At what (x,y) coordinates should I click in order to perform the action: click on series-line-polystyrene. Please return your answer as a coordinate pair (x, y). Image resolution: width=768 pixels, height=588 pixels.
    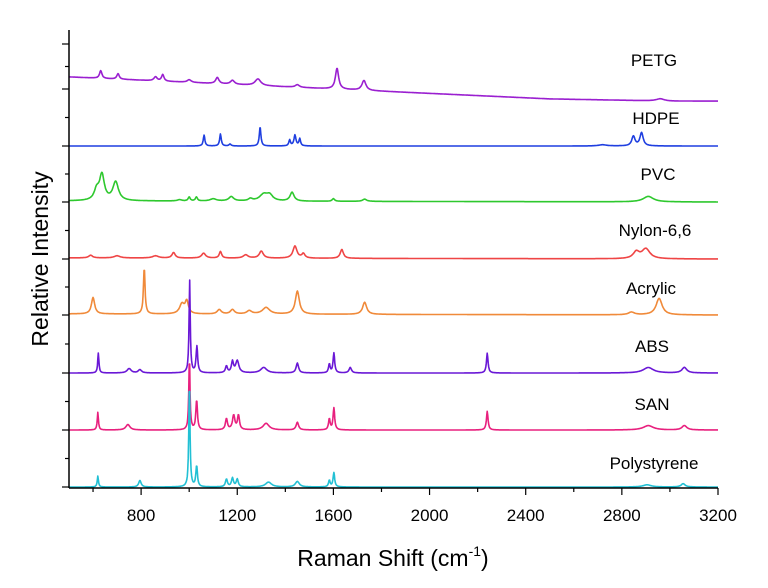
    Looking at the image, I should click on (393, 439).